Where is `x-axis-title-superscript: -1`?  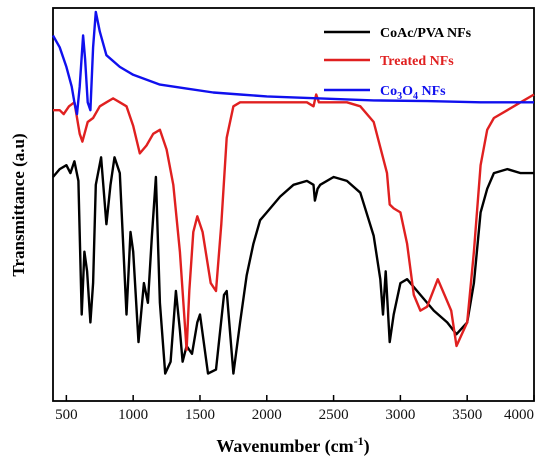 x-axis-title-superscript: -1 is located at coordinates (359, 441).